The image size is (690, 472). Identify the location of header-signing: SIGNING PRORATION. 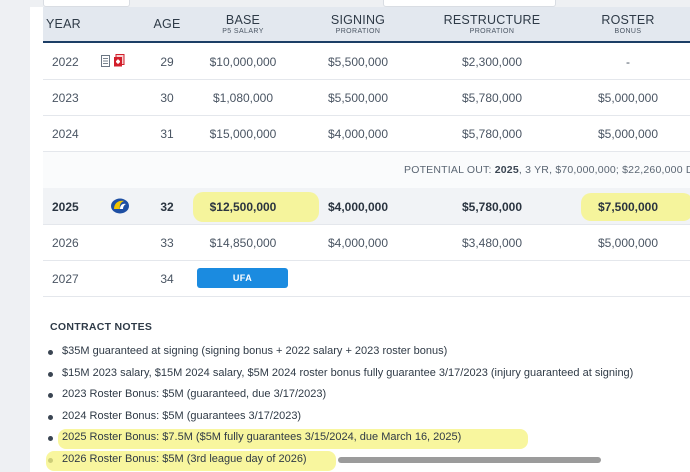
(358, 24).